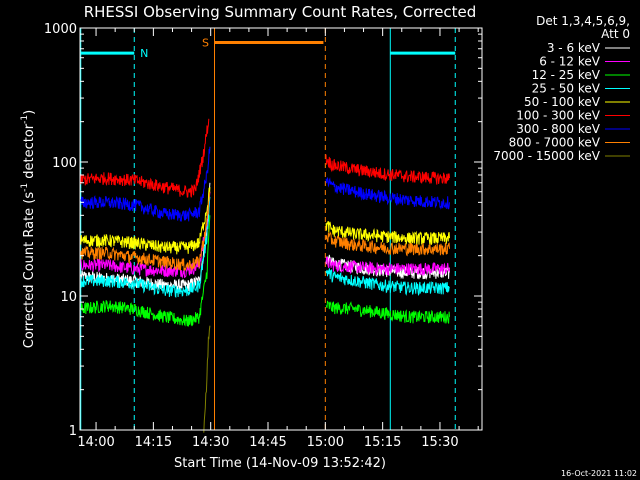  Describe the element at coordinates (546, 156) in the screenshot. I see `legend-entry-label: 7000 - 15000 keV` at that location.